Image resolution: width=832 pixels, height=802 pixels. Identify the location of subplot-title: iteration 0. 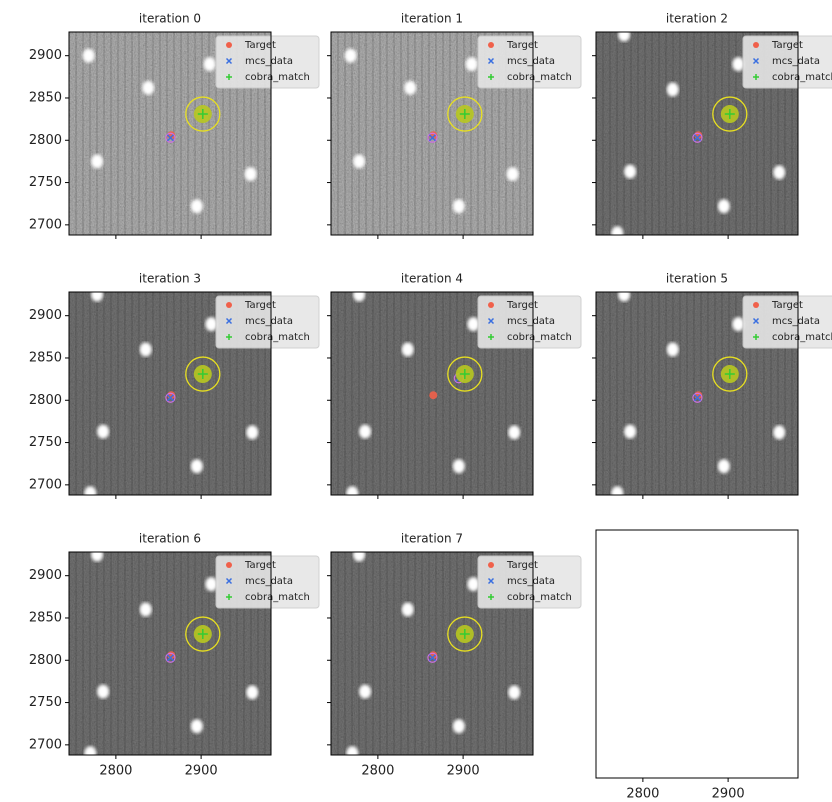
(170, 19).